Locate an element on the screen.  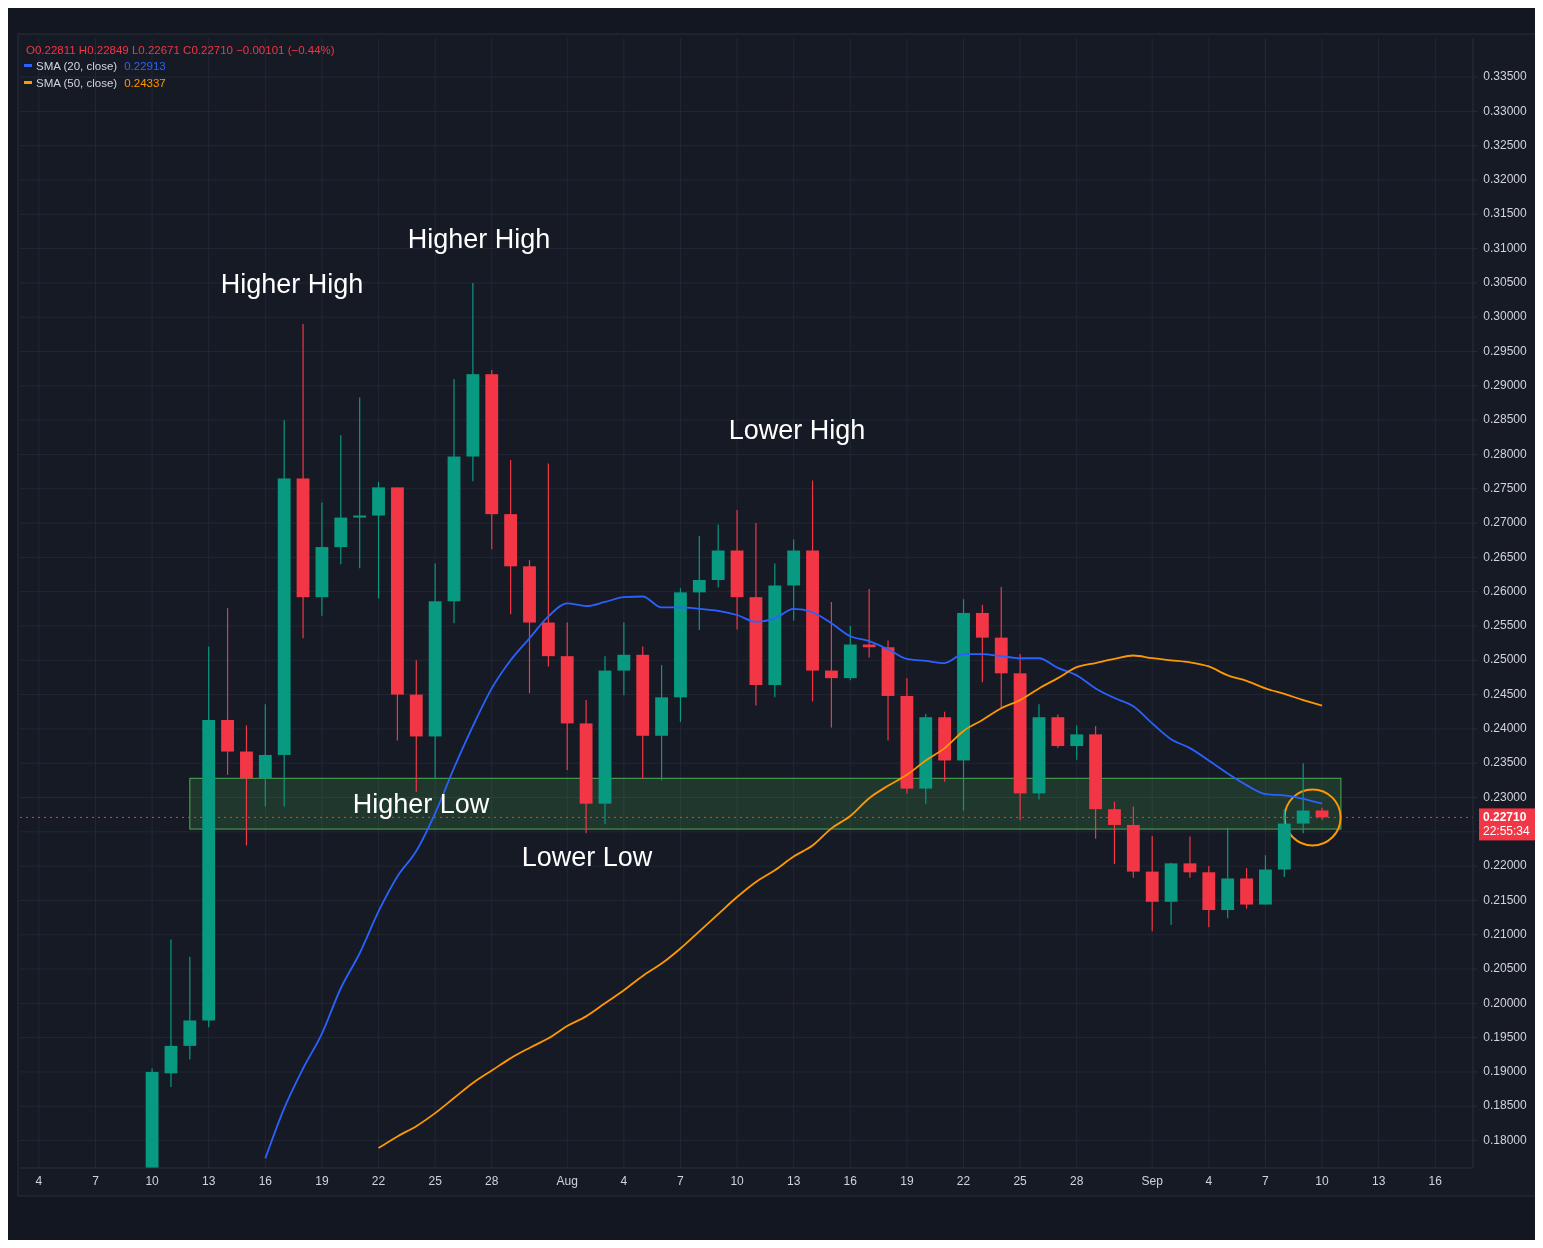
y-tick-label: 0.31500 is located at coordinates (1505, 213).